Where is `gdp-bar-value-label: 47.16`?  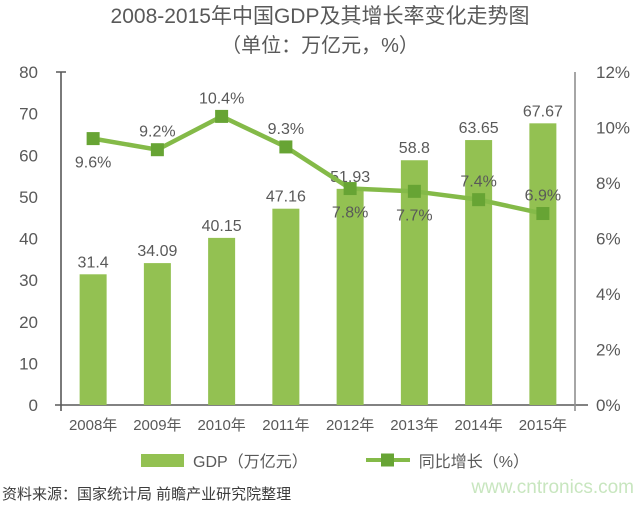 gdp-bar-value-label: 47.16 is located at coordinates (286, 197).